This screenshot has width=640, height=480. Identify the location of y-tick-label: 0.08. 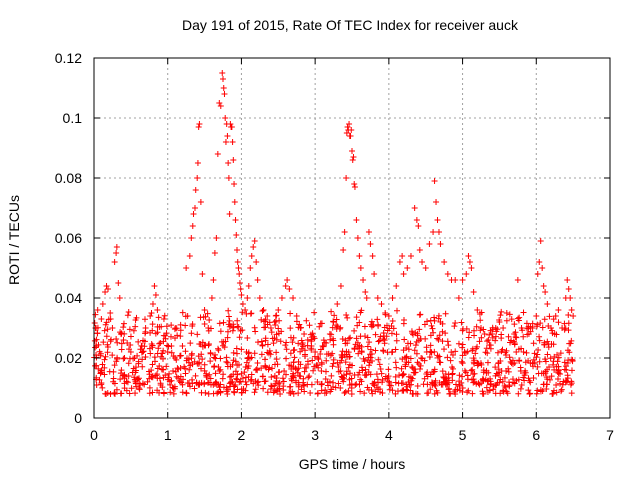
(68, 178).